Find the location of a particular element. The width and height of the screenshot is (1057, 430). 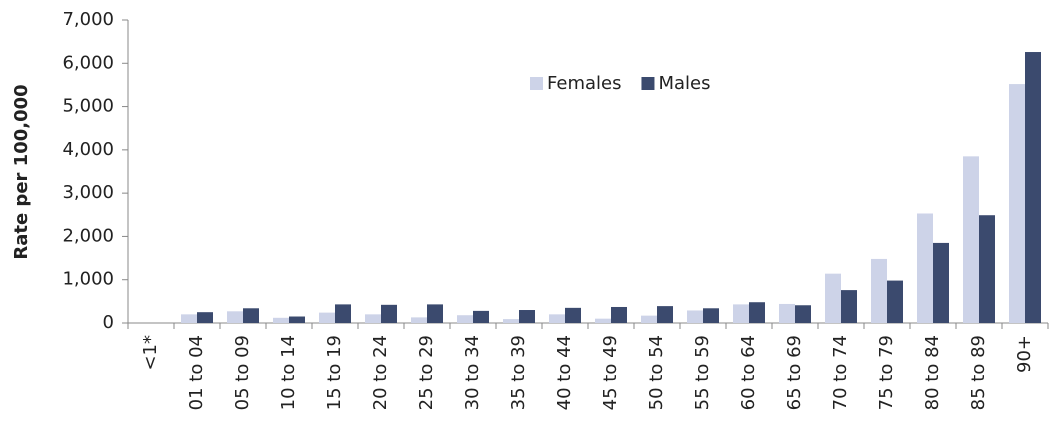

x-tick-label: 20 to 24 is located at coordinates (380, 372).